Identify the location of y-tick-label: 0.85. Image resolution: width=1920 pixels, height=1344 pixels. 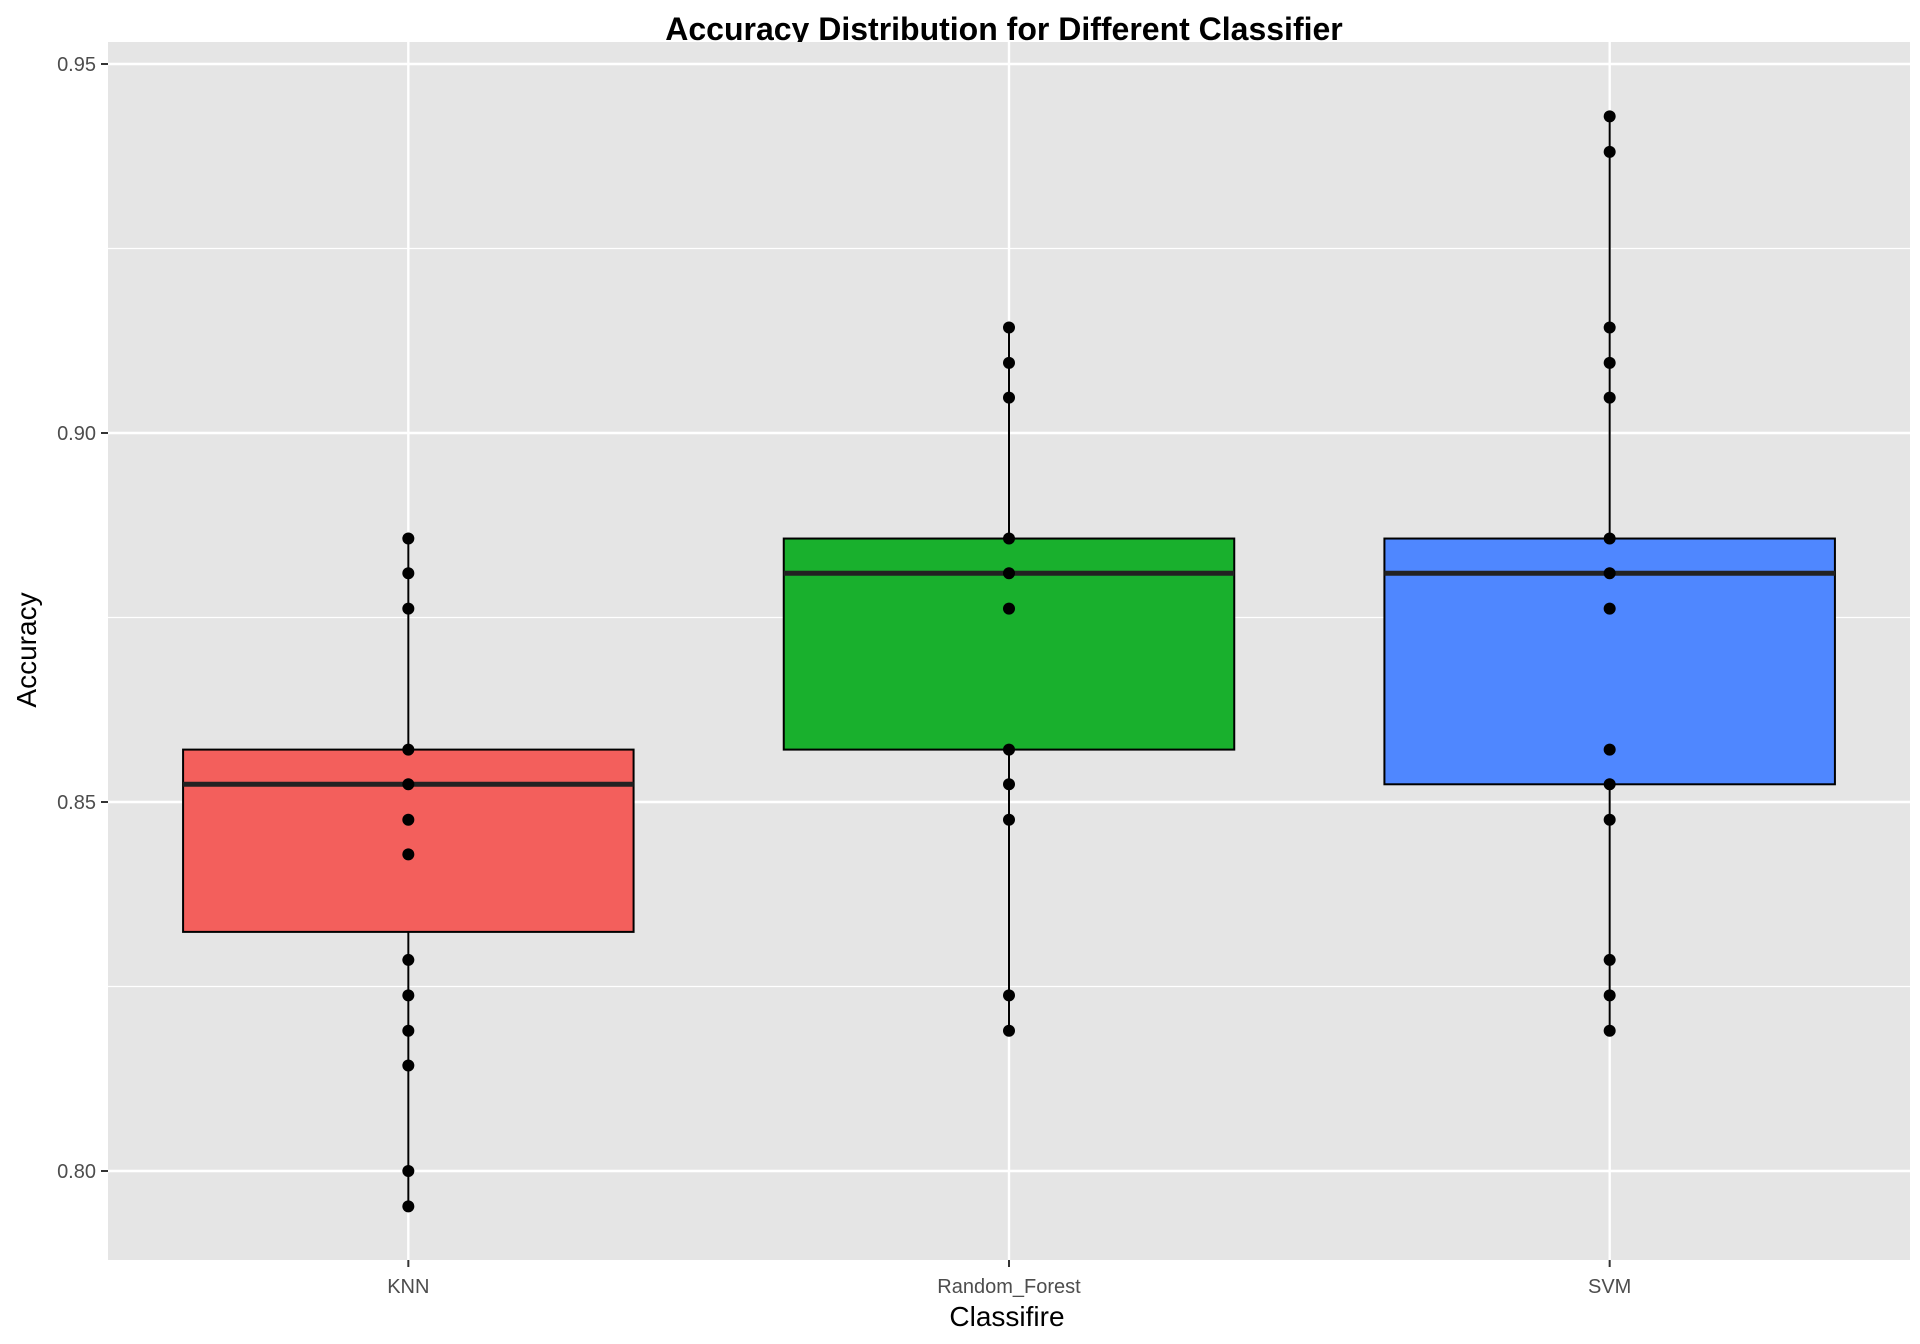
(76, 803).